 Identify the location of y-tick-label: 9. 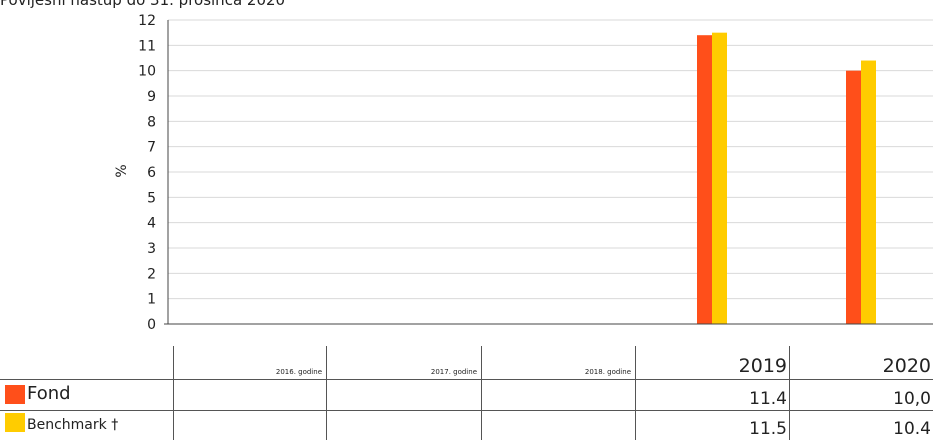
(151, 97).